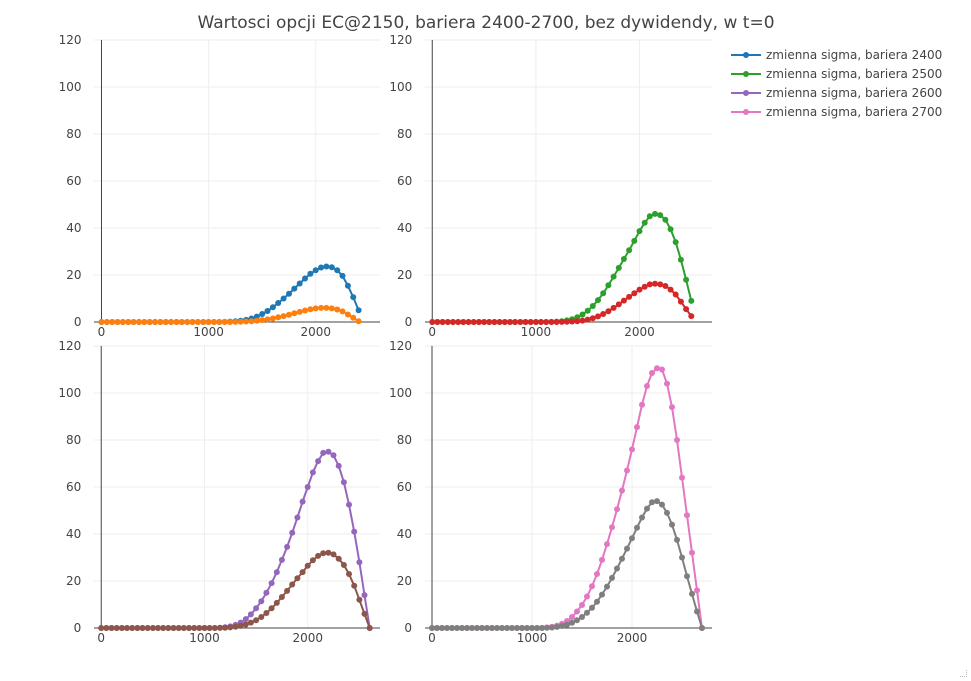 Image resolution: width=971 pixels, height=681 pixels. Describe the element at coordinates (963, 673) in the screenshot. I see `resize-handle-icon` at that location.